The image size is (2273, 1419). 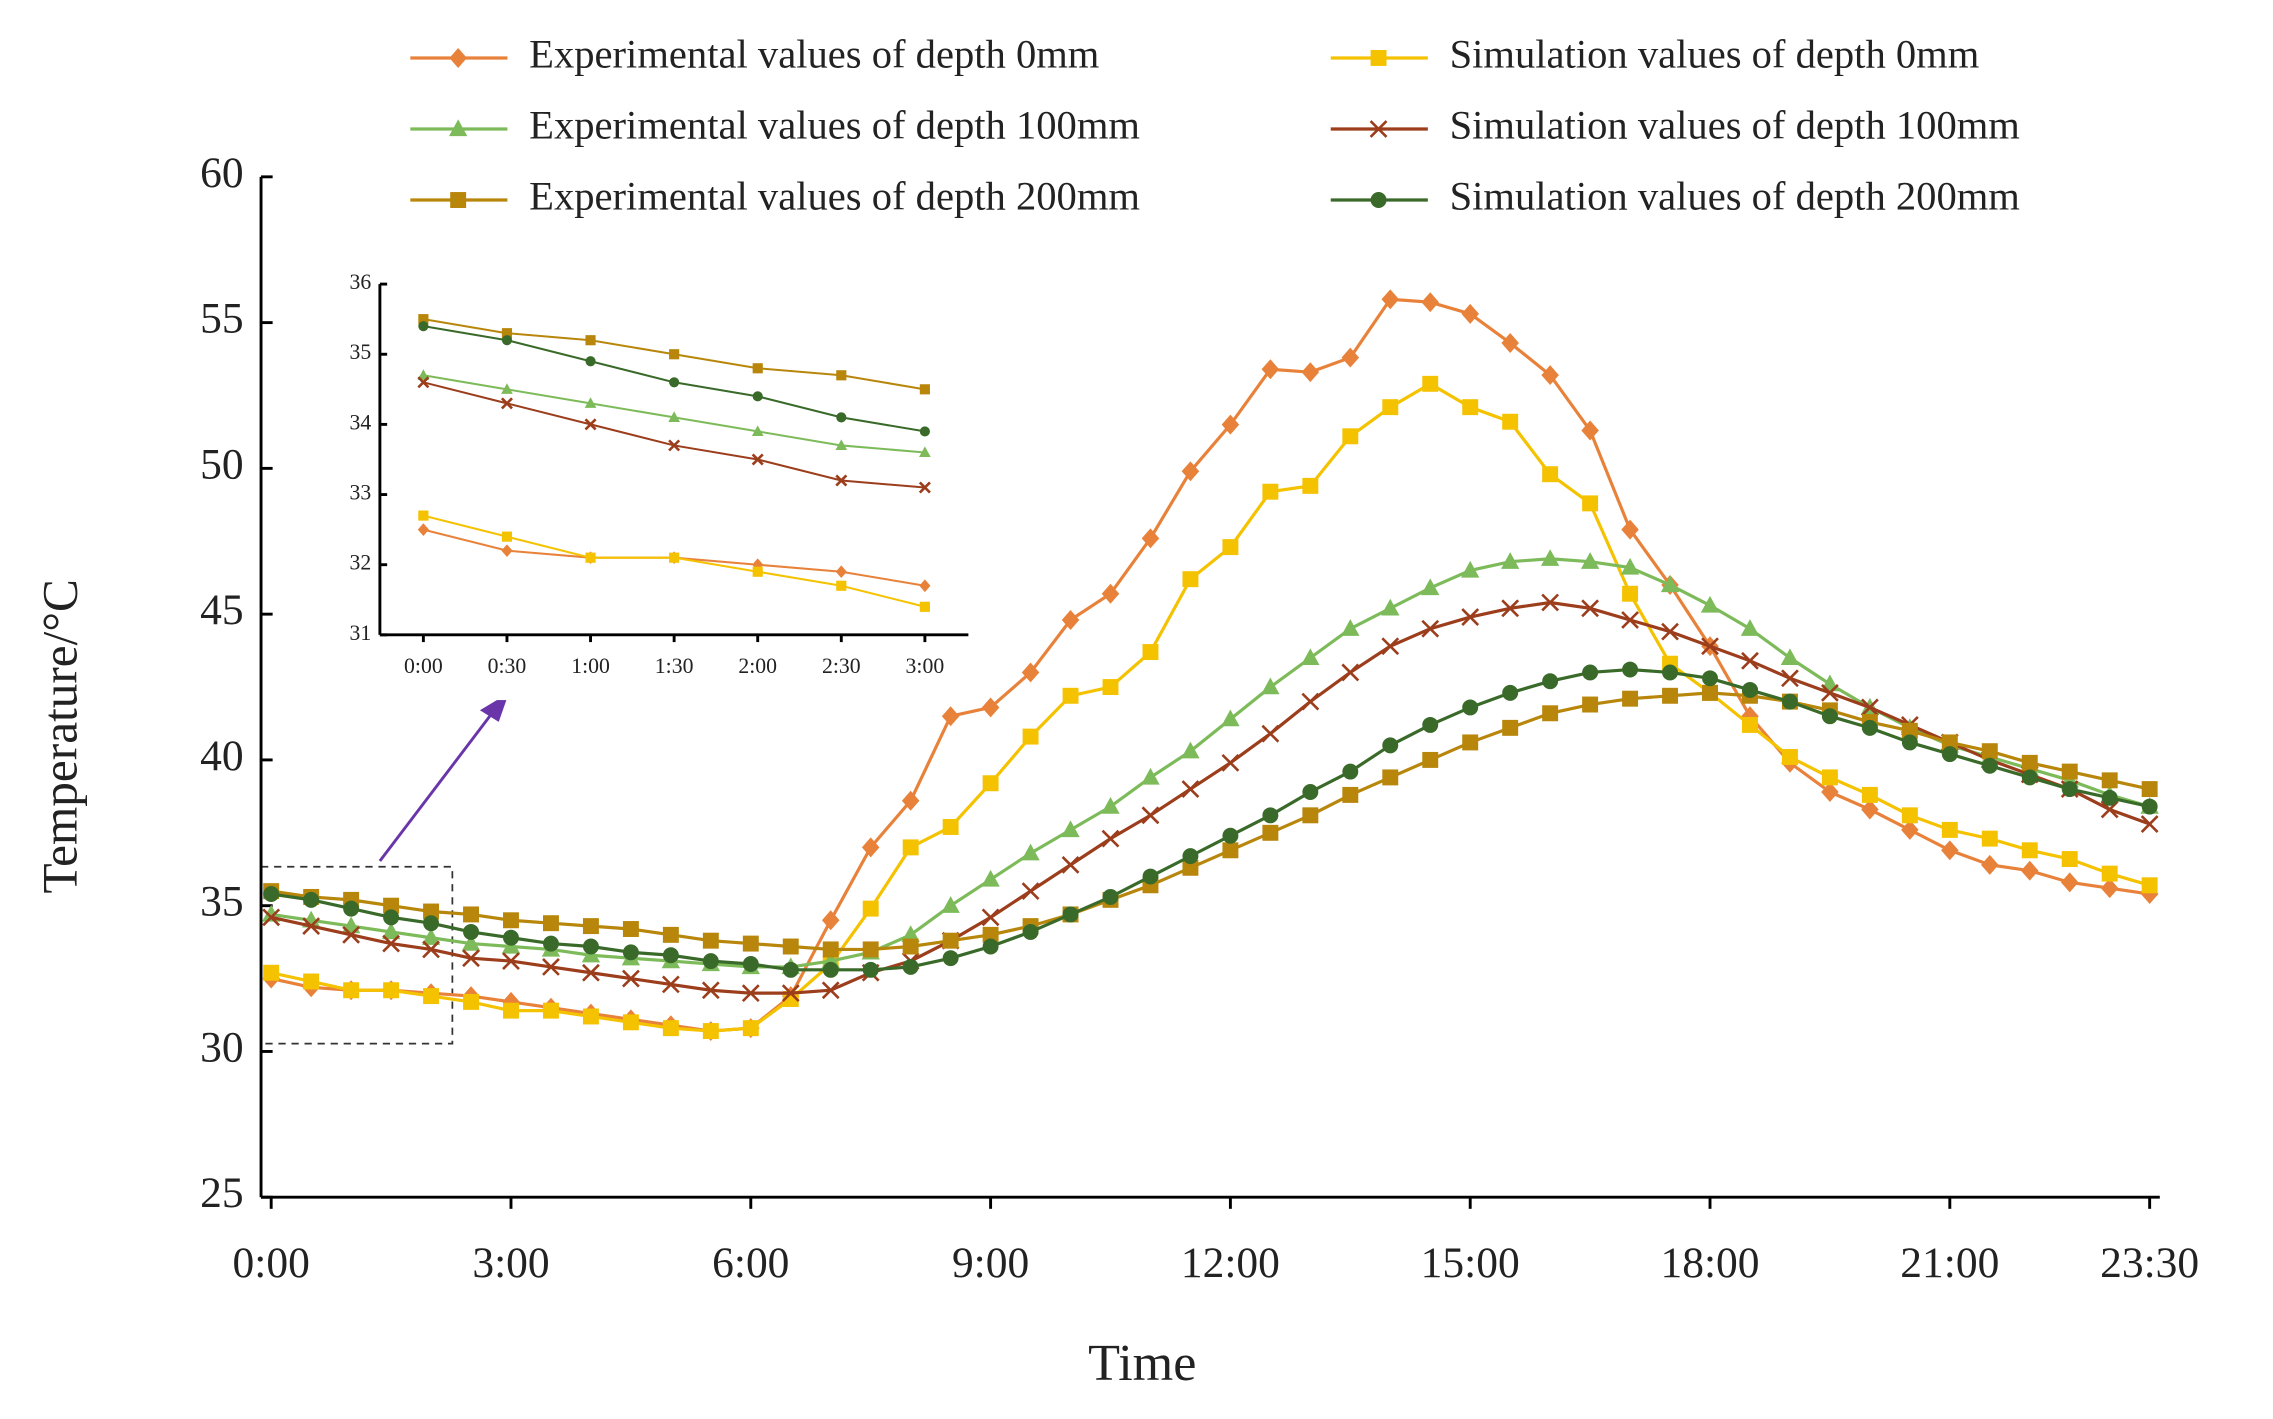 I want to click on x-tick-label: 0:00, so click(x=271, y=1263).